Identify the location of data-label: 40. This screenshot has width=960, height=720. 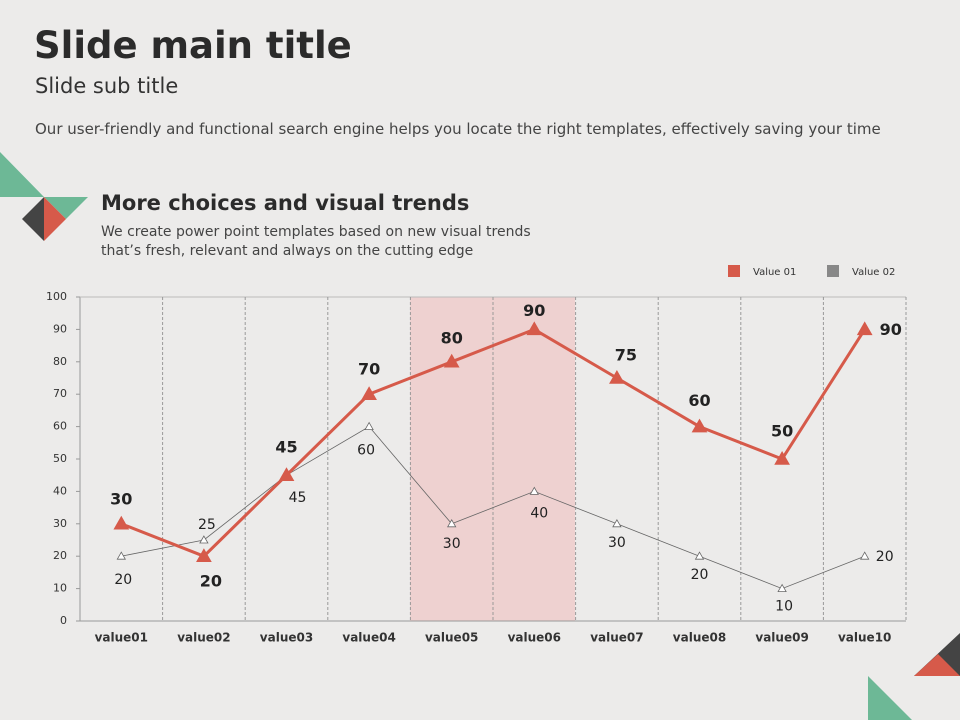
(539, 513).